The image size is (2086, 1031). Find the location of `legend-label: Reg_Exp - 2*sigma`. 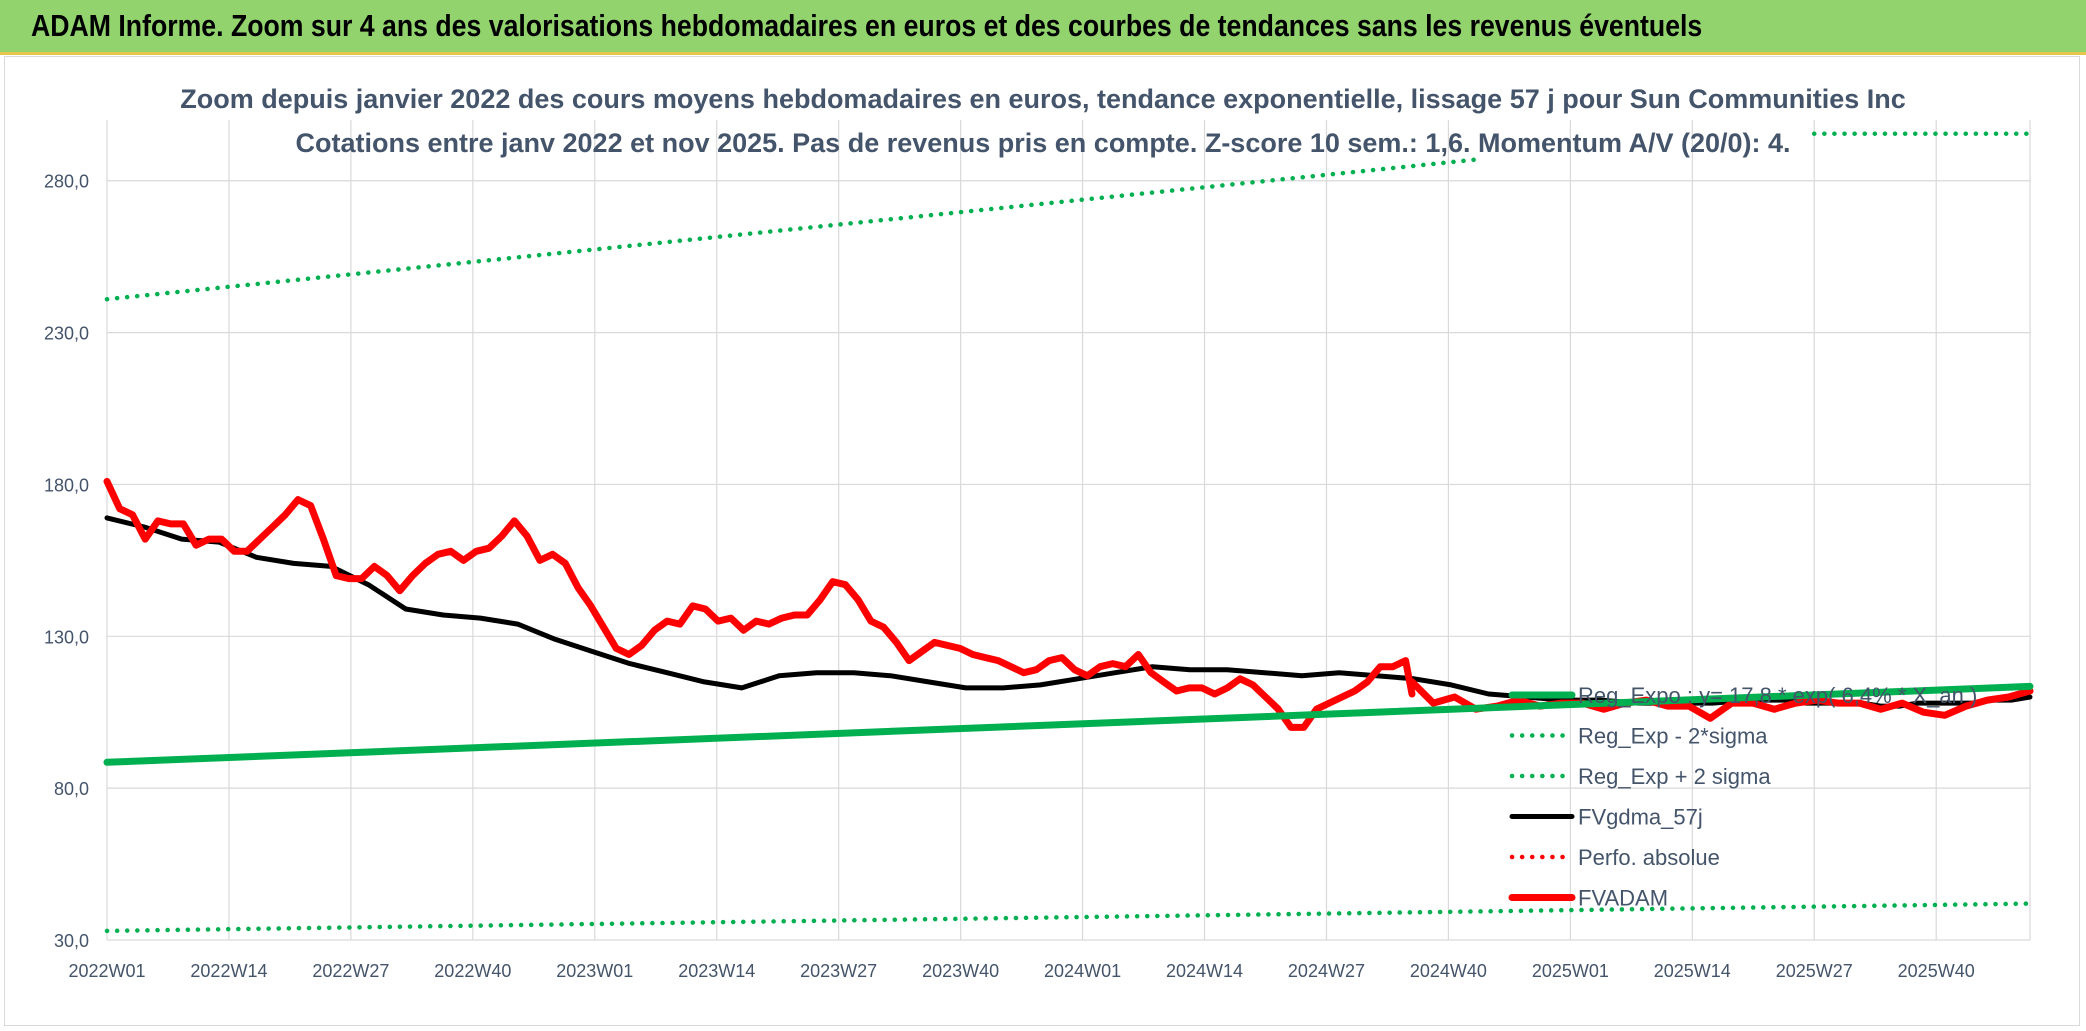

legend-label: Reg_Exp - 2*sigma is located at coordinates (1673, 736).